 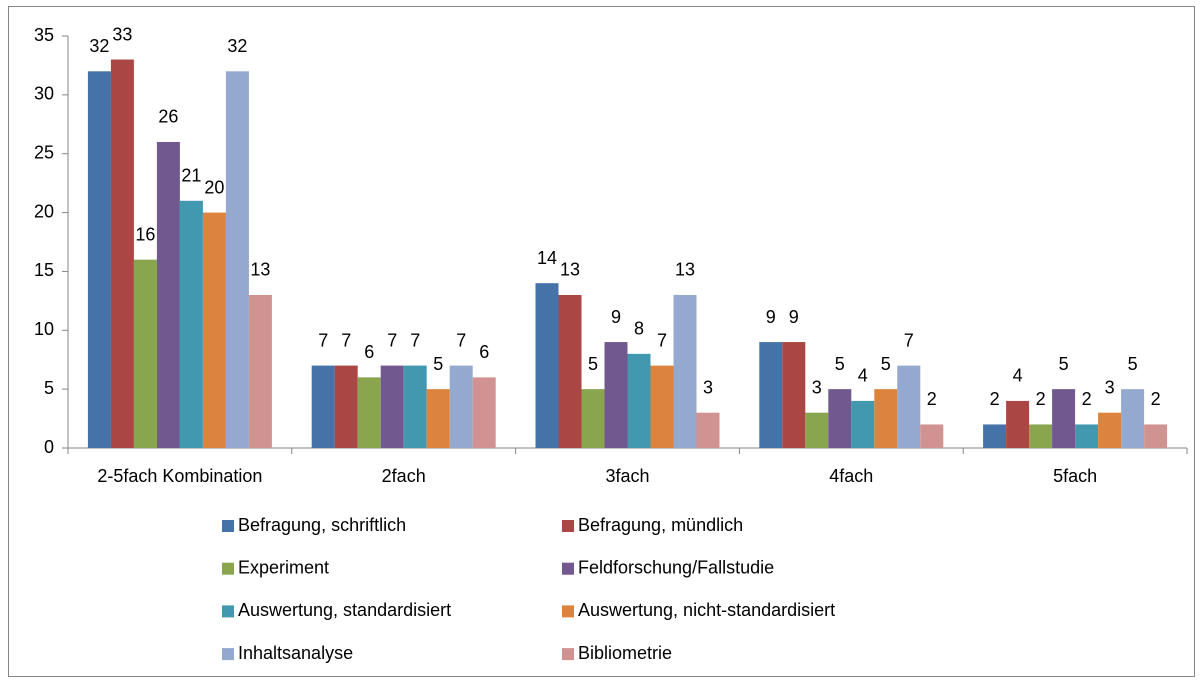 What do you see at coordinates (145, 234) in the screenshot?
I see `data-label: 16` at bounding box center [145, 234].